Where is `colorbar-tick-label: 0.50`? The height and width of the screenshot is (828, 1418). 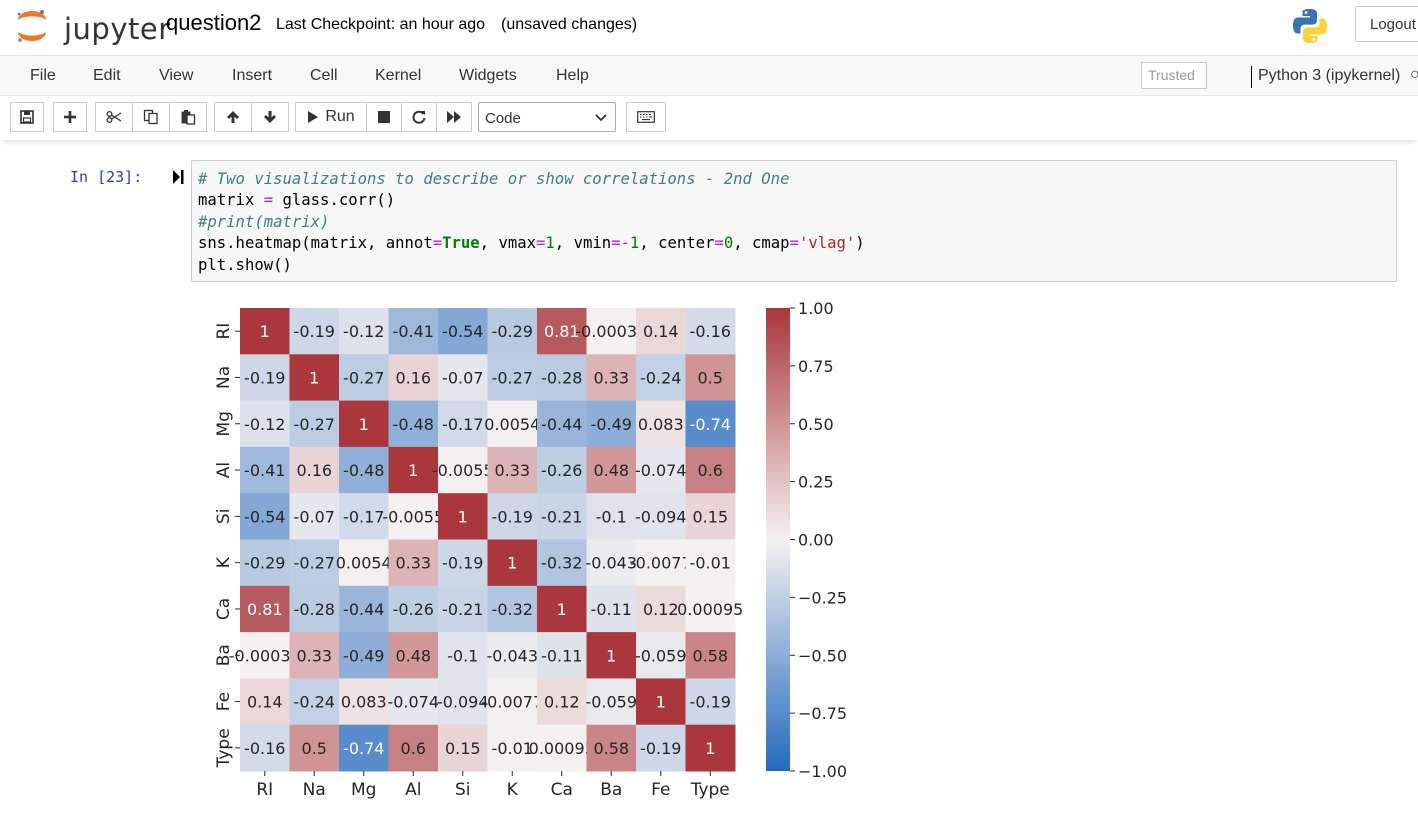
colorbar-tick-label: 0.50 is located at coordinates (816, 424).